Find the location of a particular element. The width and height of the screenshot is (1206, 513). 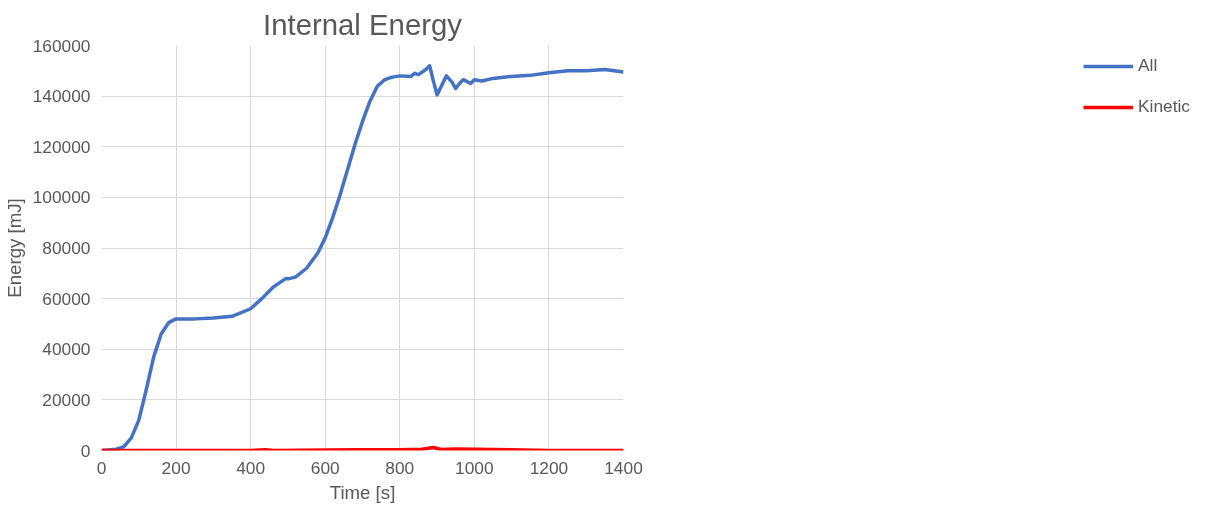

y-tick-label: 140000 is located at coordinates (61, 96).